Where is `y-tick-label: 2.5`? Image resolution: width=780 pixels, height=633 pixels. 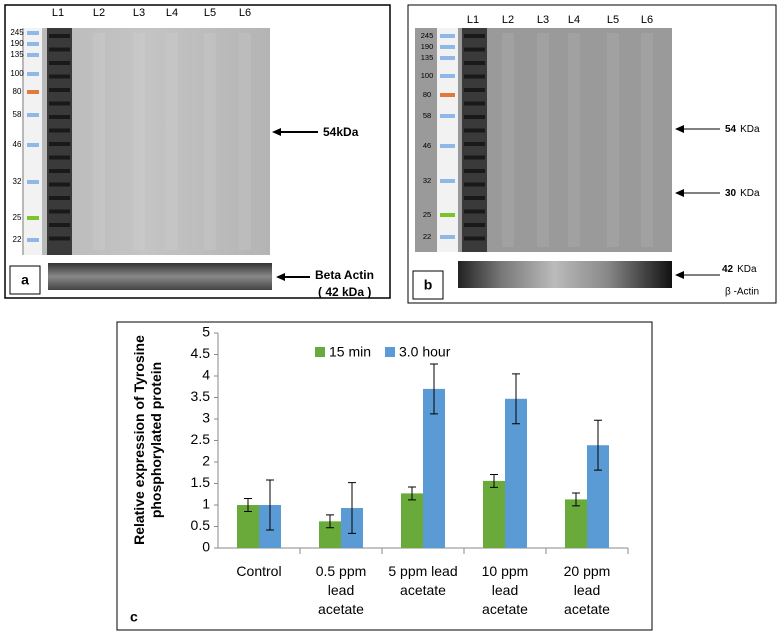
y-tick-label: 2.5 is located at coordinates (201, 439).